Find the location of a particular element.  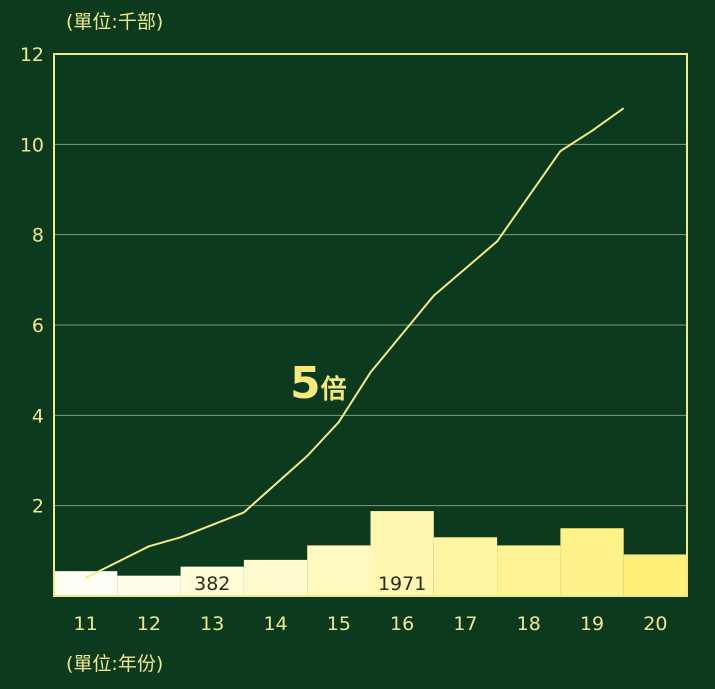

x-tick-label: 16 is located at coordinates (402, 624).